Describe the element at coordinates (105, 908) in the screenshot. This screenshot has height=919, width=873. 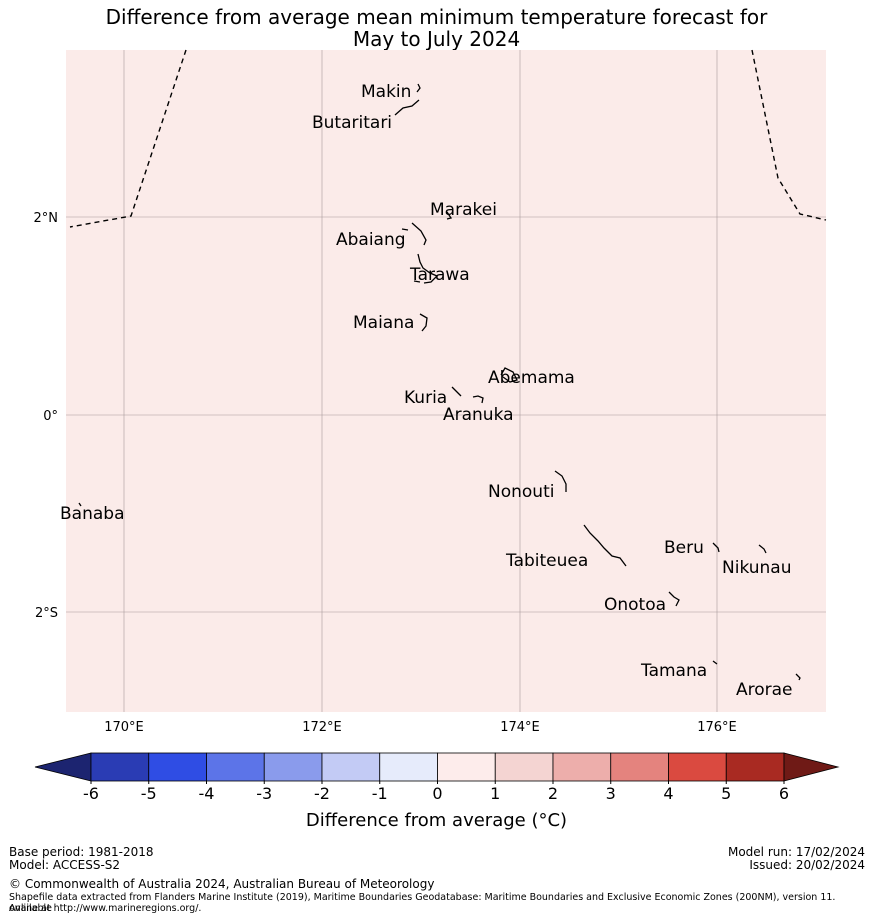
I see `shapefile-credit-line2: online at http://www.marineregions.org/.` at that location.